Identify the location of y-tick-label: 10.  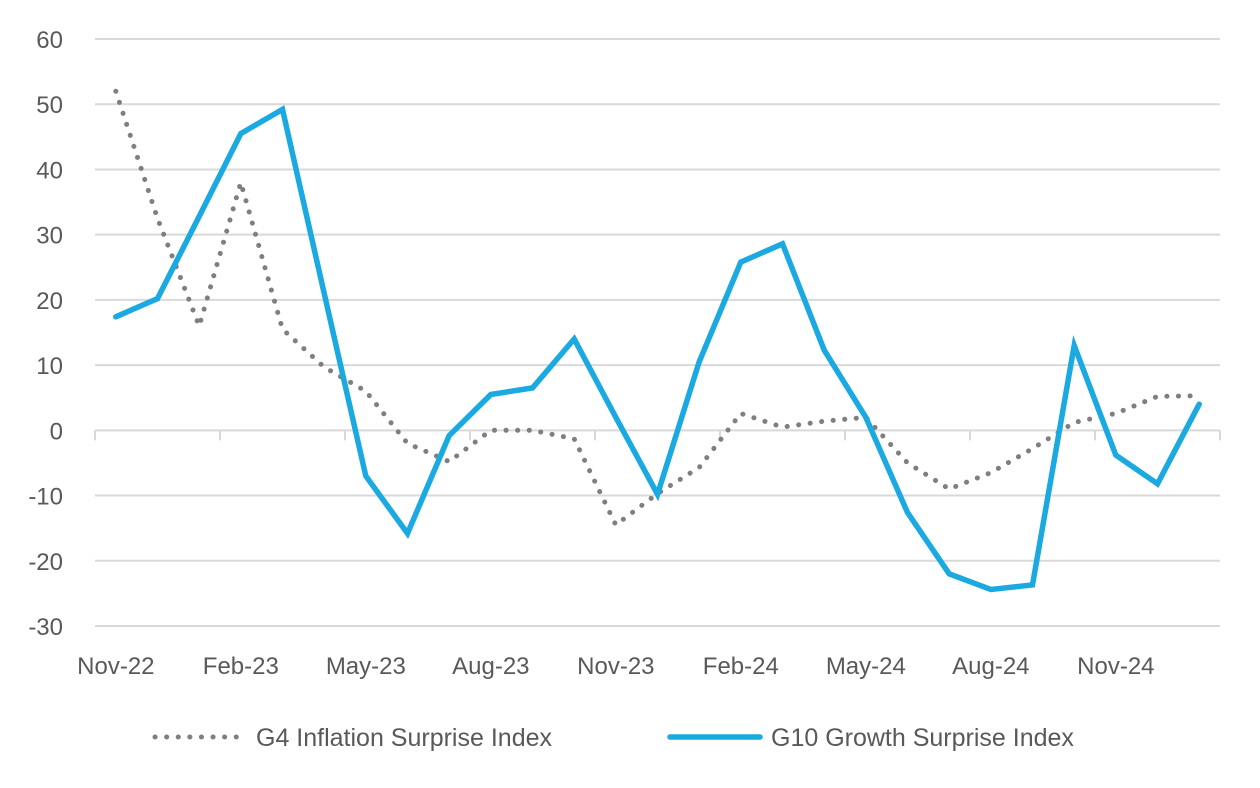
(49, 366).